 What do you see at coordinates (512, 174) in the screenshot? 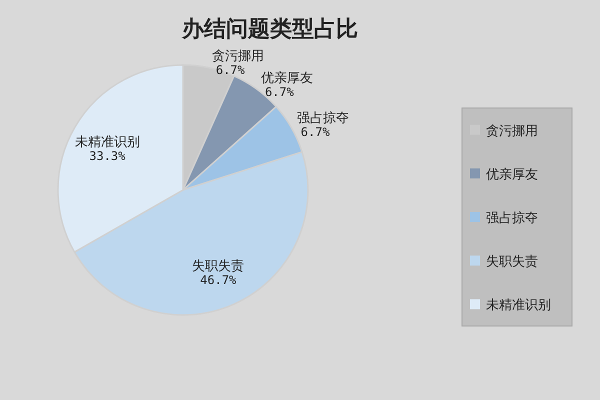
I see `legend-label: 优亲厚友` at bounding box center [512, 174].